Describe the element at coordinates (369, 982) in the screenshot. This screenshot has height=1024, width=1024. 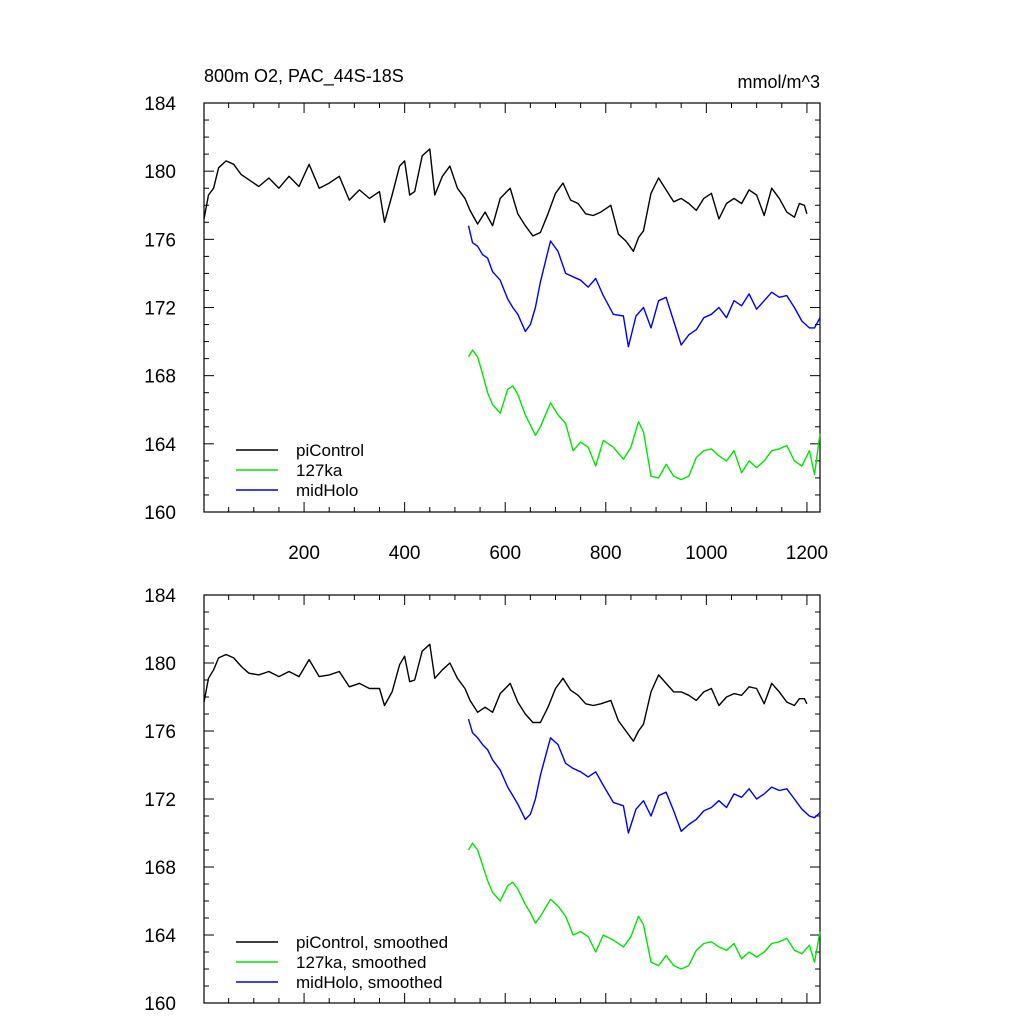
I see `legend-label: midHolo, smoothed` at that location.